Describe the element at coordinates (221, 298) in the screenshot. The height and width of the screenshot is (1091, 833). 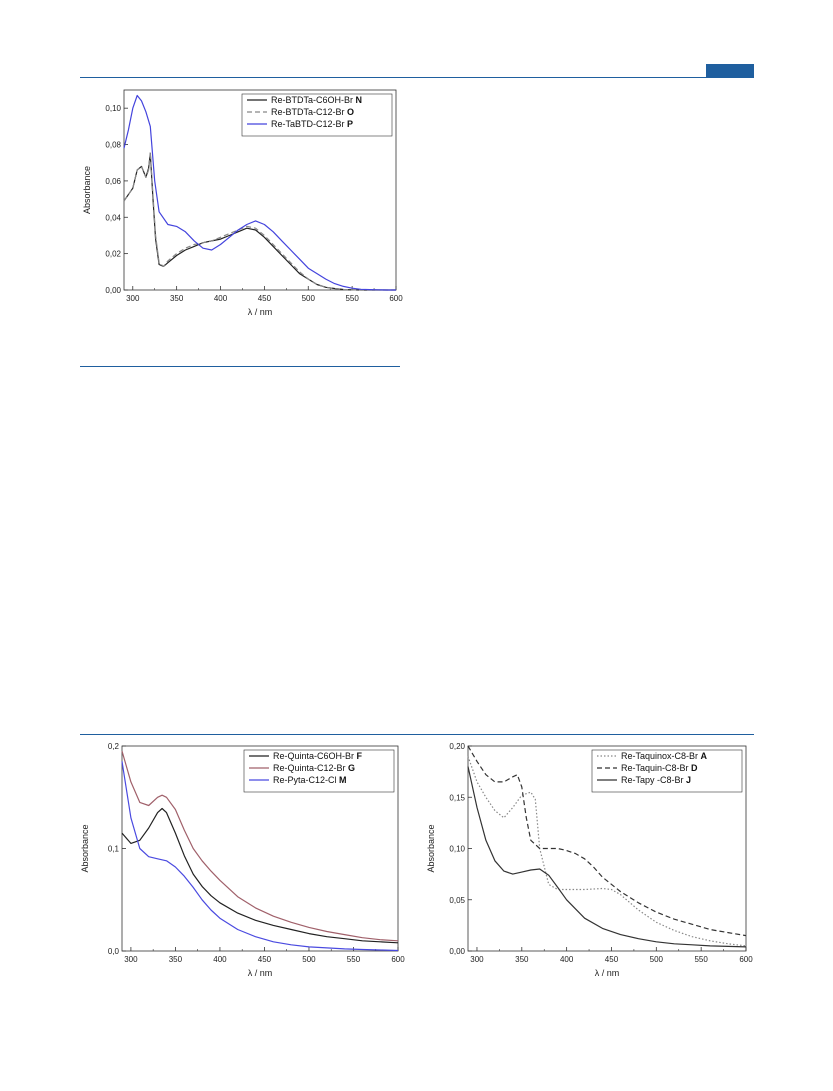
I see `chart0-x-tick-label: 400` at that location.